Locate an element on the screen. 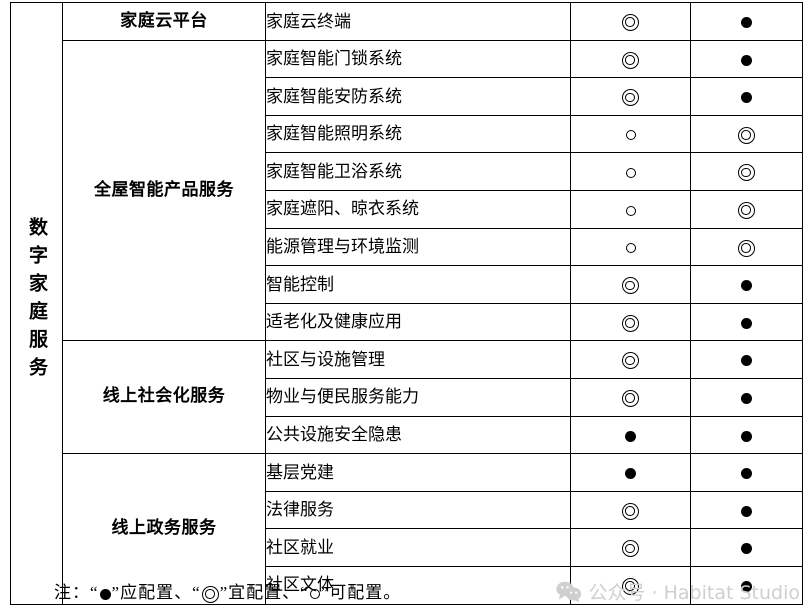 This screenshot has width=808, height=610. table-row: 社区就业 is located at coordinates (407, 547).